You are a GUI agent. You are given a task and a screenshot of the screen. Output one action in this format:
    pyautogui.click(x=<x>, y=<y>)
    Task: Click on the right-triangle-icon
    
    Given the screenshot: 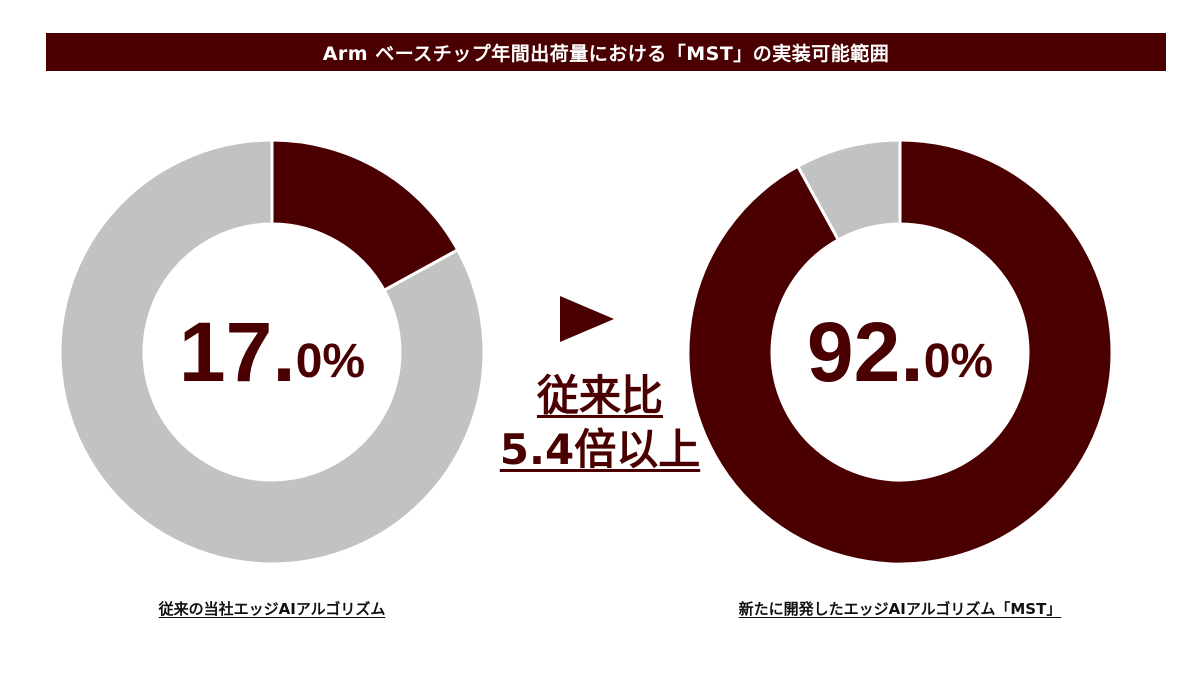 What is the action you would take?
    pyautogui.click(x=587, y=319)
    